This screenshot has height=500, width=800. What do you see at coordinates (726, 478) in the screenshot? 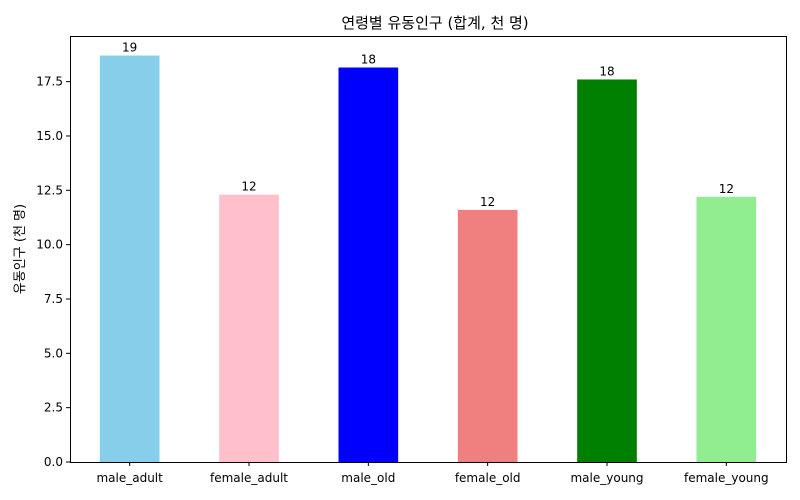
I see `x-tick-label: female_young` at bounding box center [726, 478].